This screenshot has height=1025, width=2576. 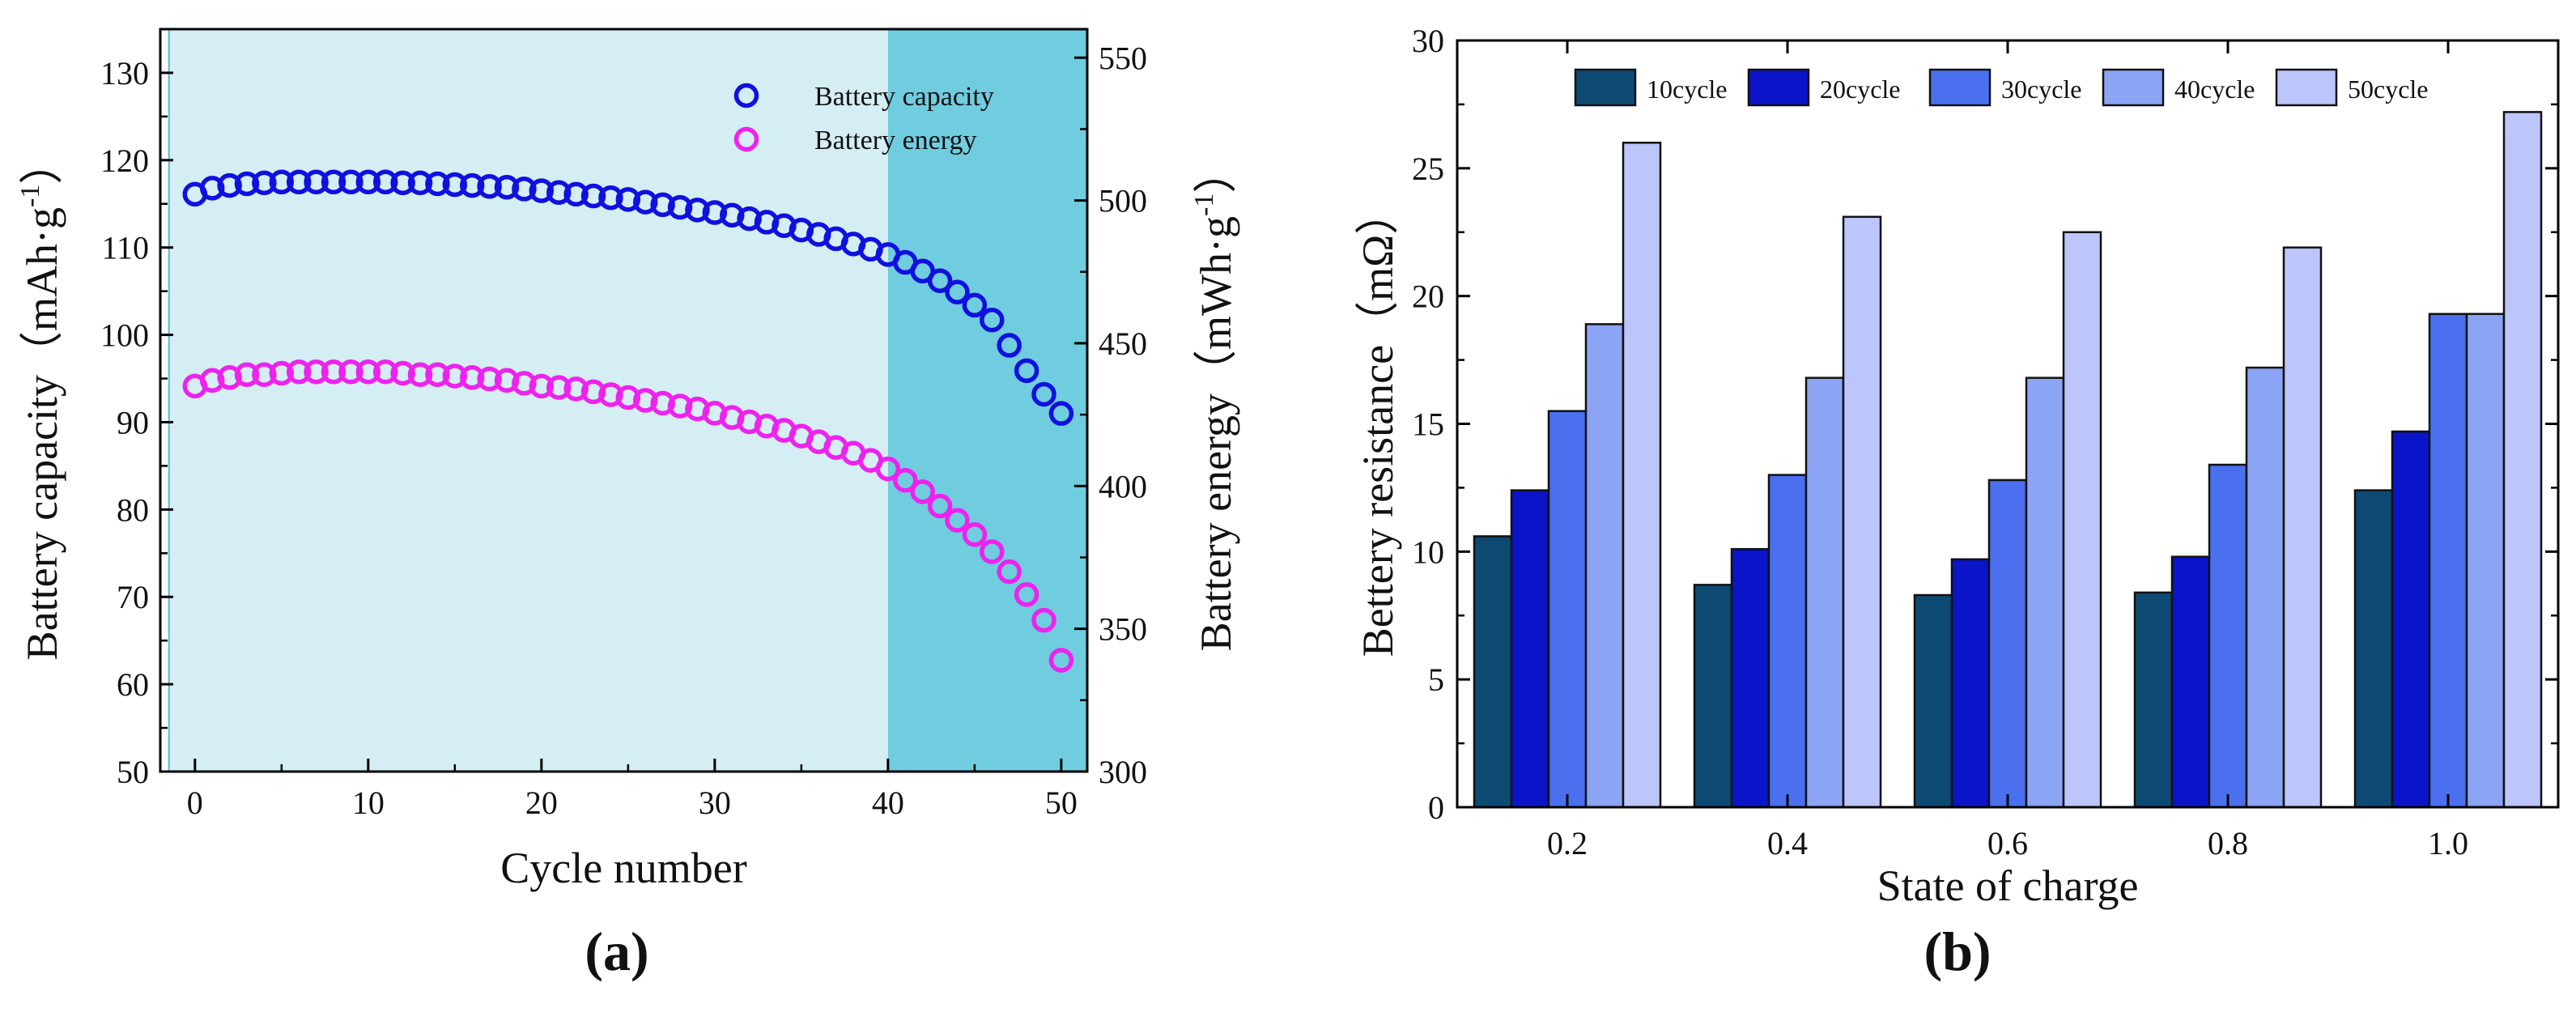 What do you see at coordinates (2214, 89) in the screenshot?
I see `legend-label-40cycle: 40cycle` at bounding box center [2214, 89].